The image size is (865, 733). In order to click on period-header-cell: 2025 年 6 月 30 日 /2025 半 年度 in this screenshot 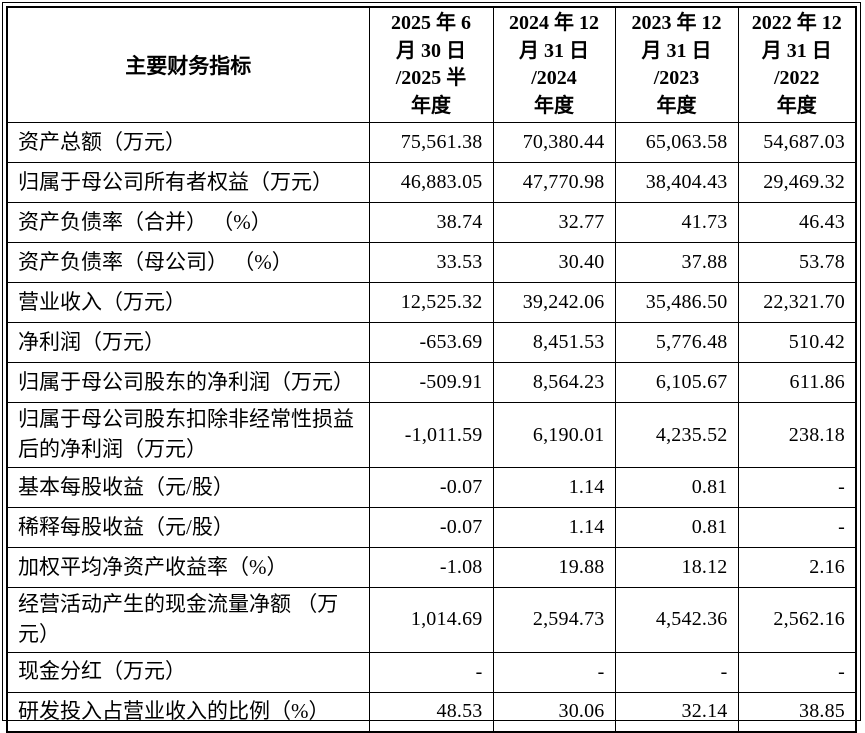, I will do `click(431, 65)`.